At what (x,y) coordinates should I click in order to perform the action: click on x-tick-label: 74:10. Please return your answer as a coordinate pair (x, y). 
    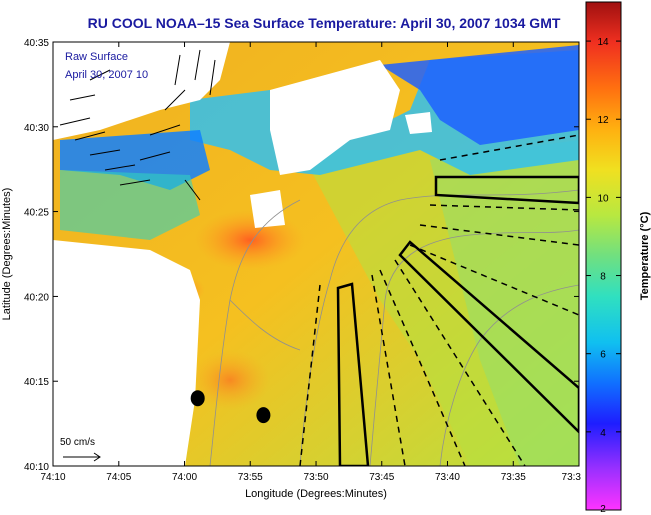
    Looking at the image, I should click on (52, 477).